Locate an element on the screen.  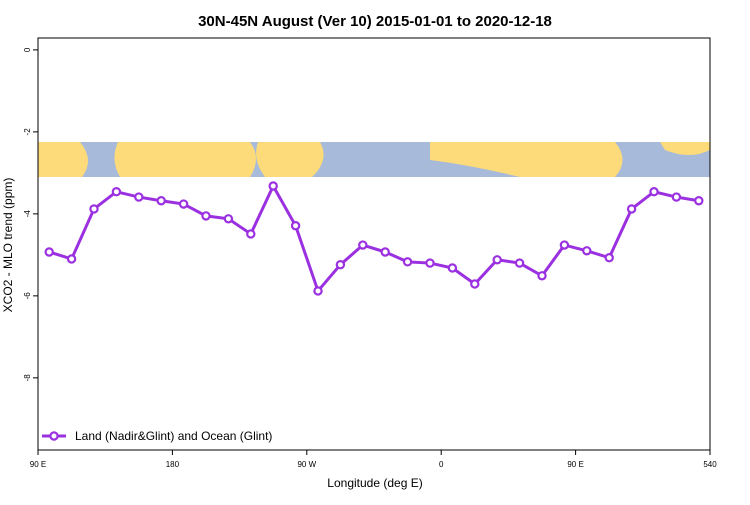
legend-marker is located at coordinates (54, 436).